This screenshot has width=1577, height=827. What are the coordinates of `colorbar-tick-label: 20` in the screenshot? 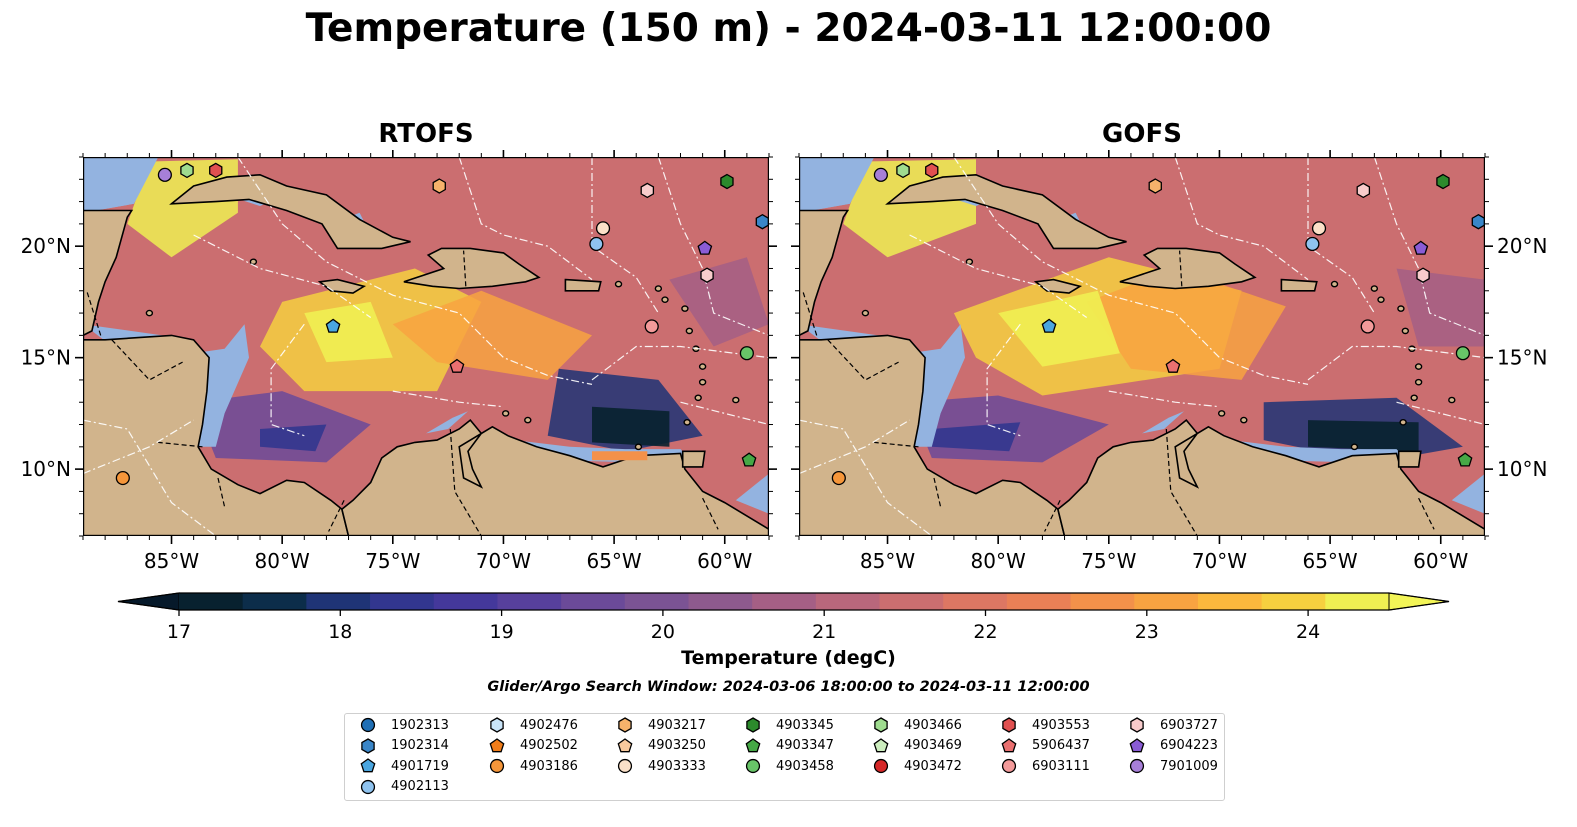 It's located at (663, 632).